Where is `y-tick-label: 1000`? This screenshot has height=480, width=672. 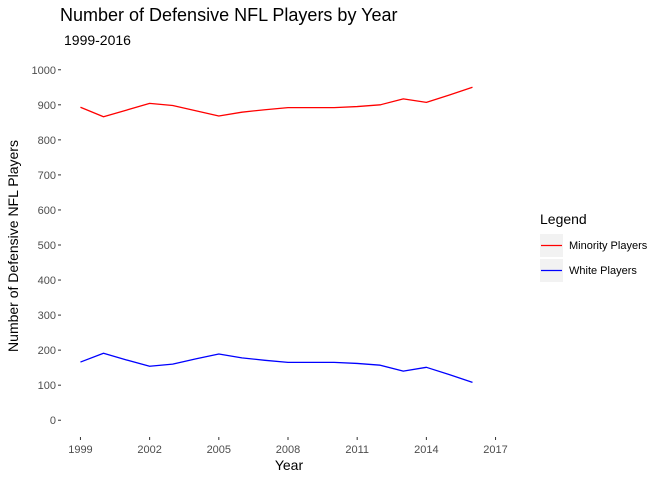 y-tick-label: 1000 is located at coordinates (44, 71).